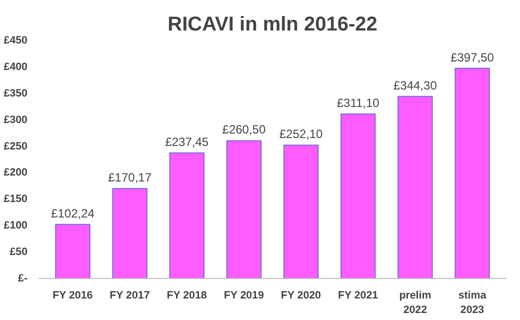  What do you see at coordinates (187, 141) in the screenshot?
I see `data-label: £237,45` at bounding box center [187, 141].